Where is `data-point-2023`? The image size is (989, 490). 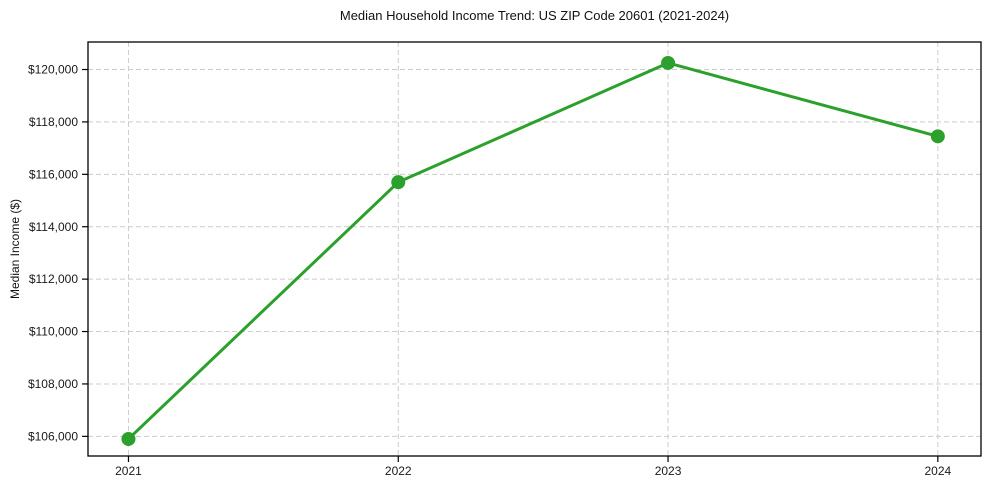 data-point-2023 is located at coordinates (668, 62).